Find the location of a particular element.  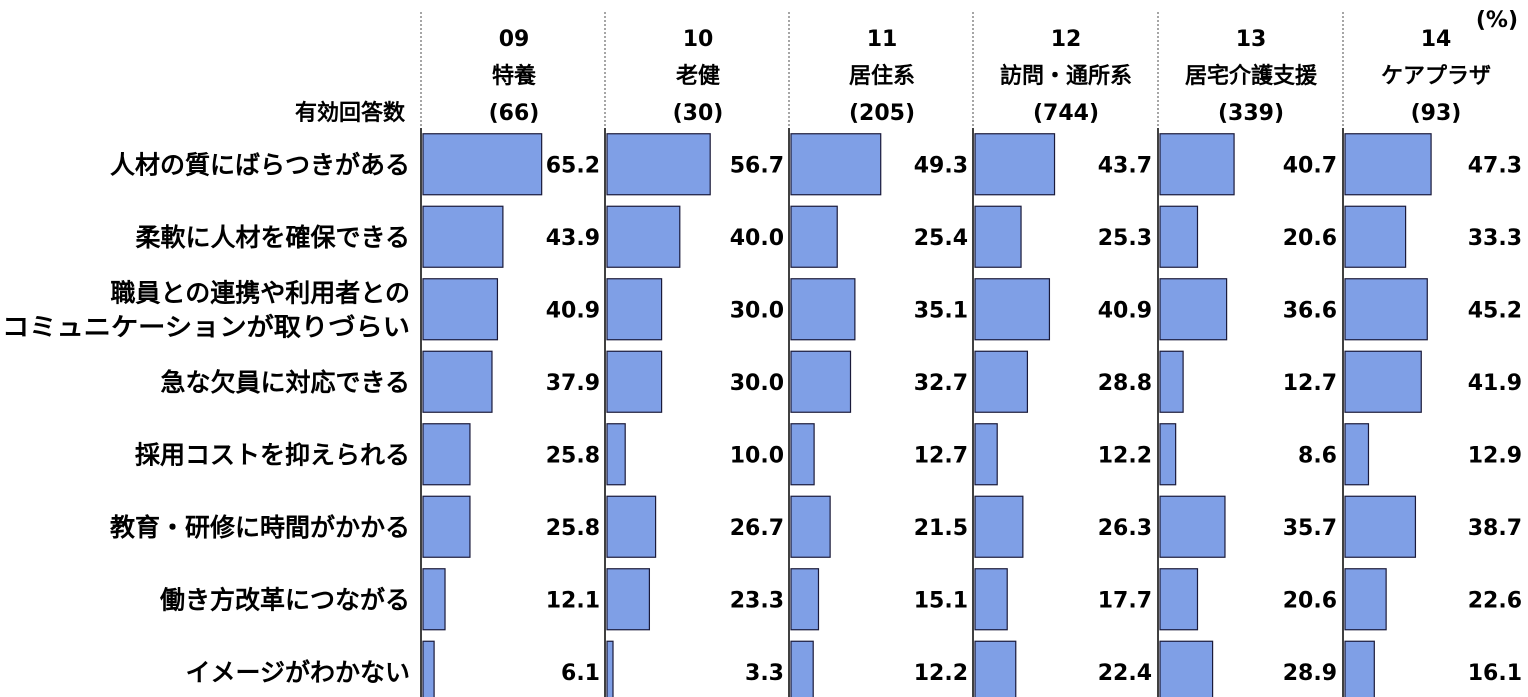

column-code: 12 is located at coordinates (1066, 39).